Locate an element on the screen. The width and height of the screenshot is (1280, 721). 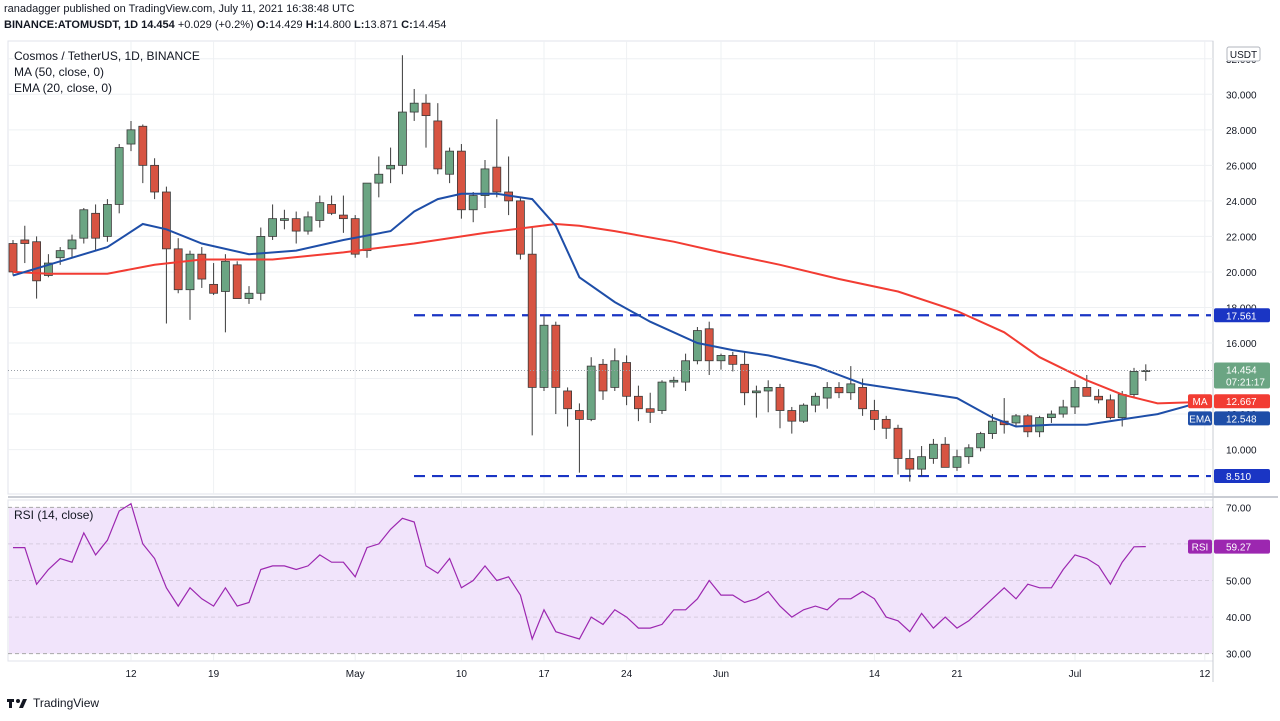
ma-price-tag: 12.667 is located at coordinates (1242, 401).